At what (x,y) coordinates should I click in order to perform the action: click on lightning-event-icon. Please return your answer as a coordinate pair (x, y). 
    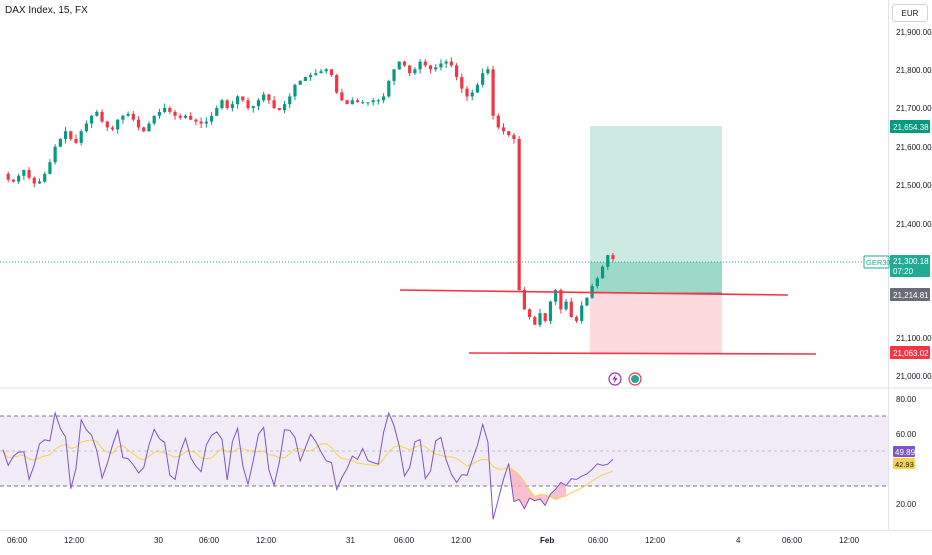
    Looking at the image, I should click on (615, 379).